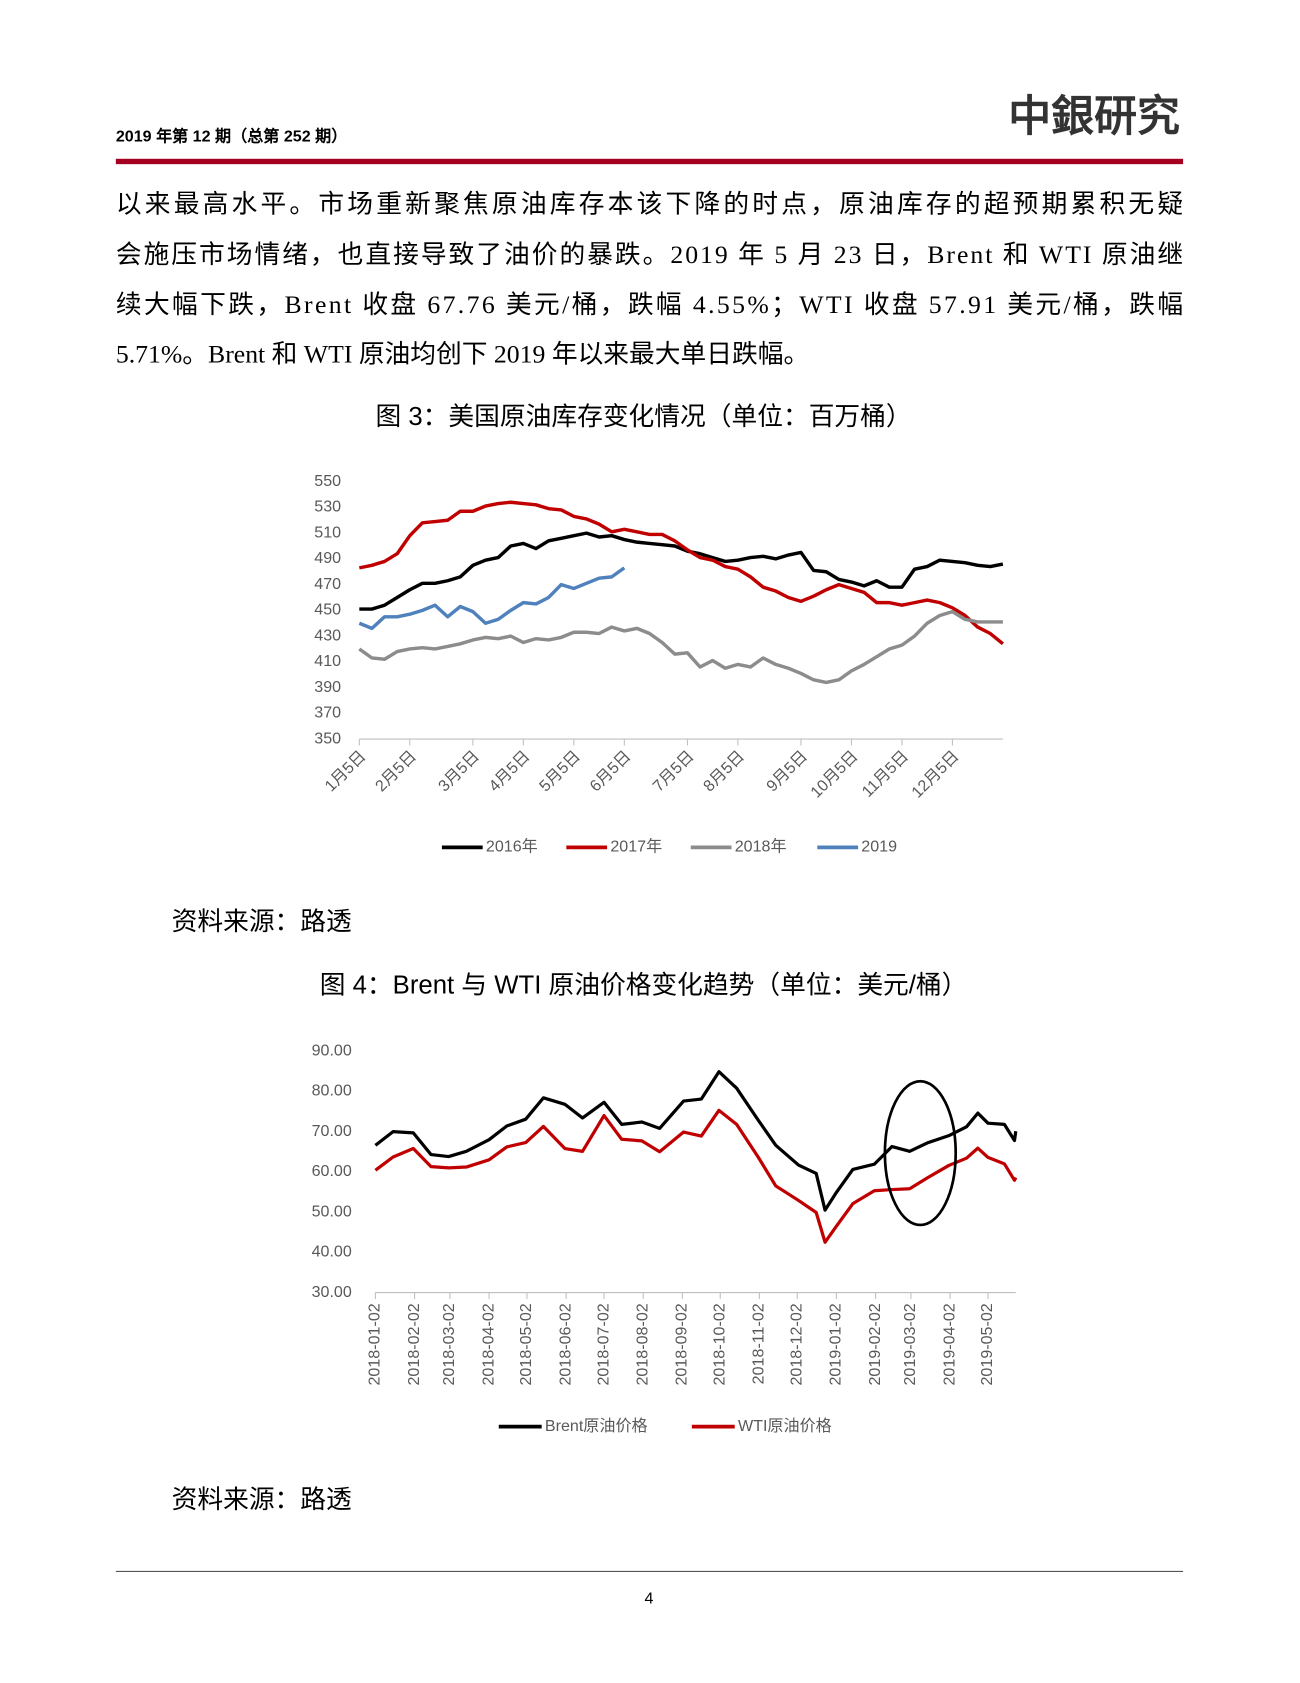 Image resolution: width=1300 pixels, height=1683 pixels. I want to click on y-tick-label: 510, so click(327, 532).